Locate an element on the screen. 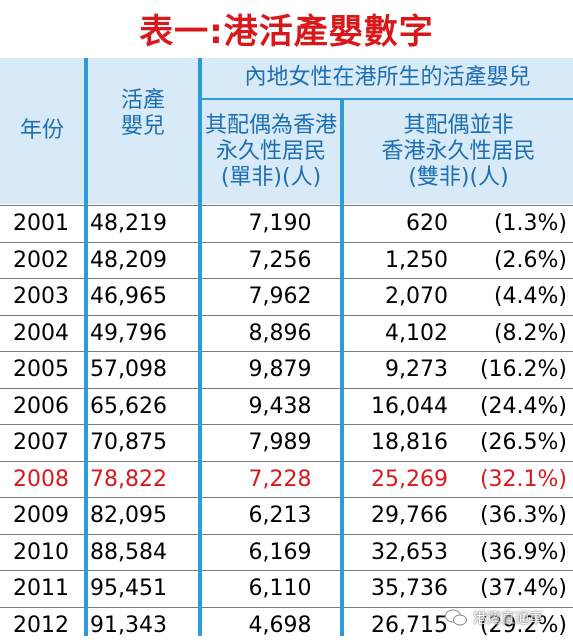  table-row: 2004 49,796 8,896 4,102 (8.2%) is located at coordinates (286, 334).